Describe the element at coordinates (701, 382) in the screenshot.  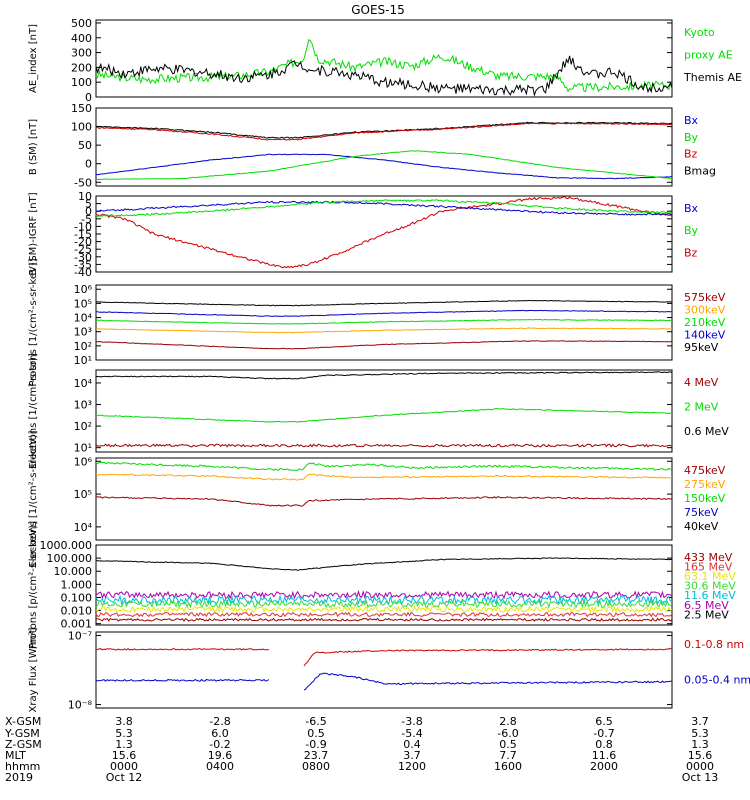
I see `legend-entry: 4 MeV` at that location.